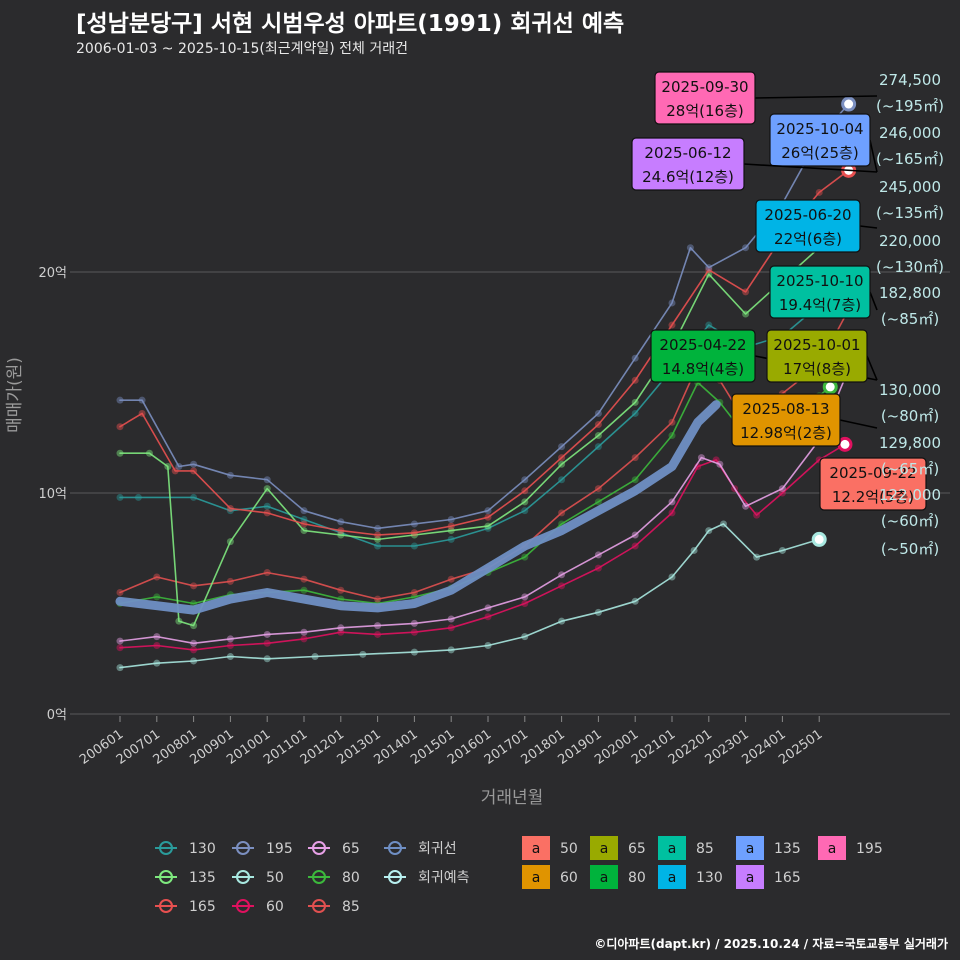 The height and width of the screenshot is (960, 960). Describe the element at coordinates (872, 473) in the screenshot. I see `annotation-date: 2025-09-22` at that location.